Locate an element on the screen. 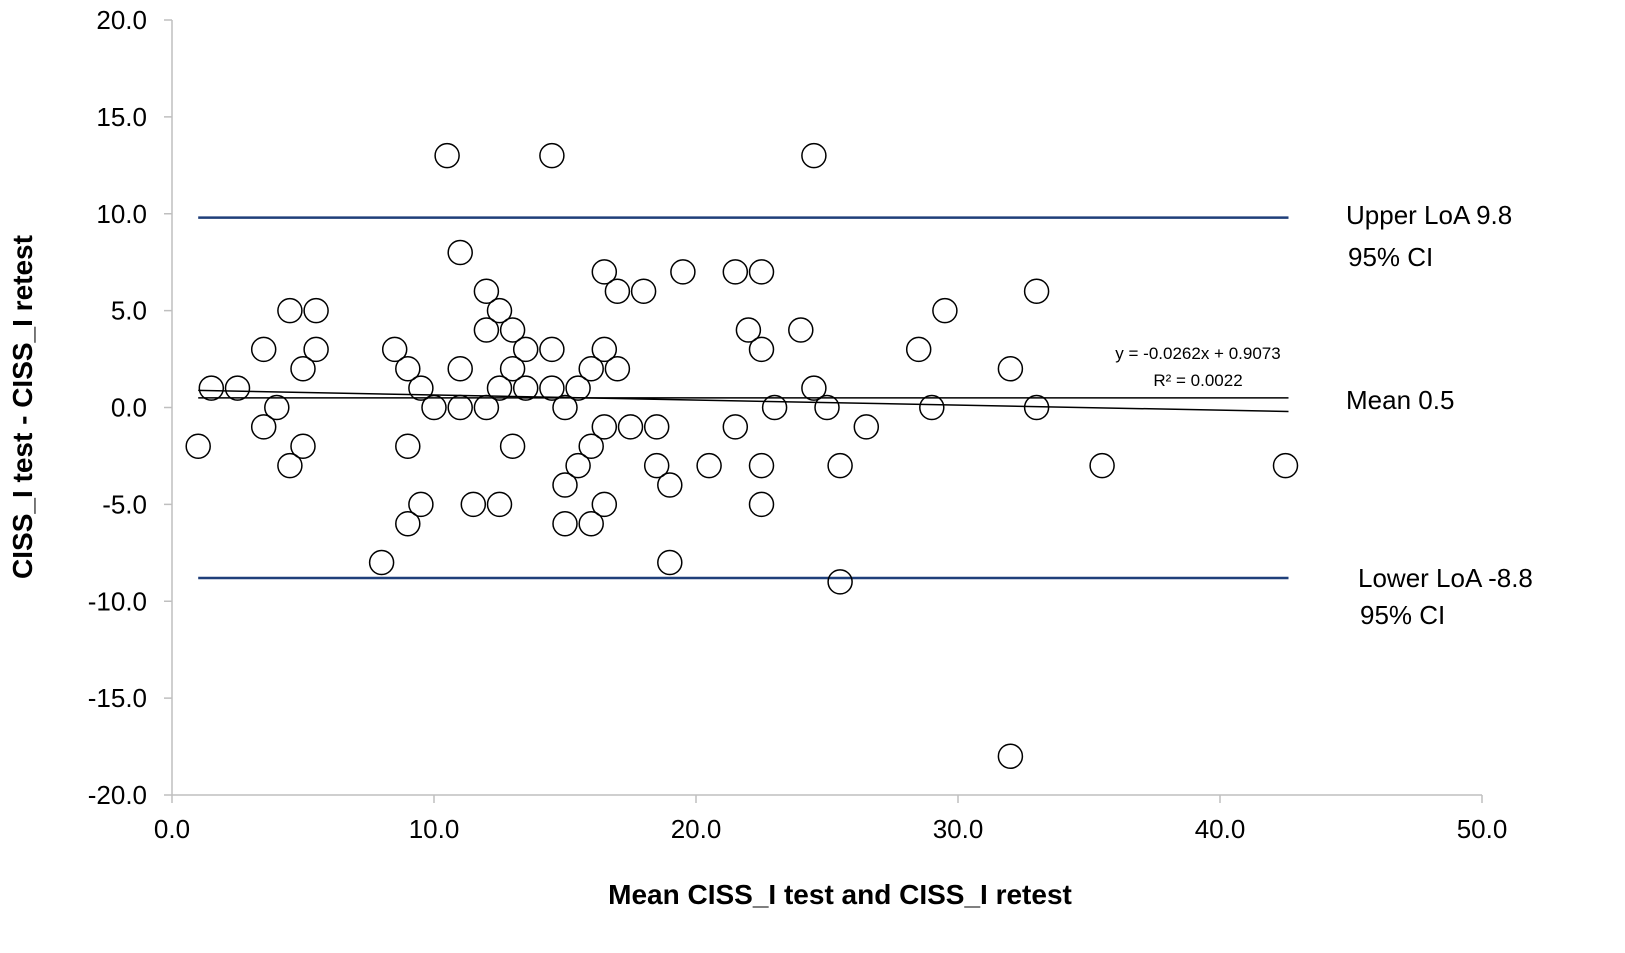  y-tick-label: -10.0 is located at coordinates (117, 601).